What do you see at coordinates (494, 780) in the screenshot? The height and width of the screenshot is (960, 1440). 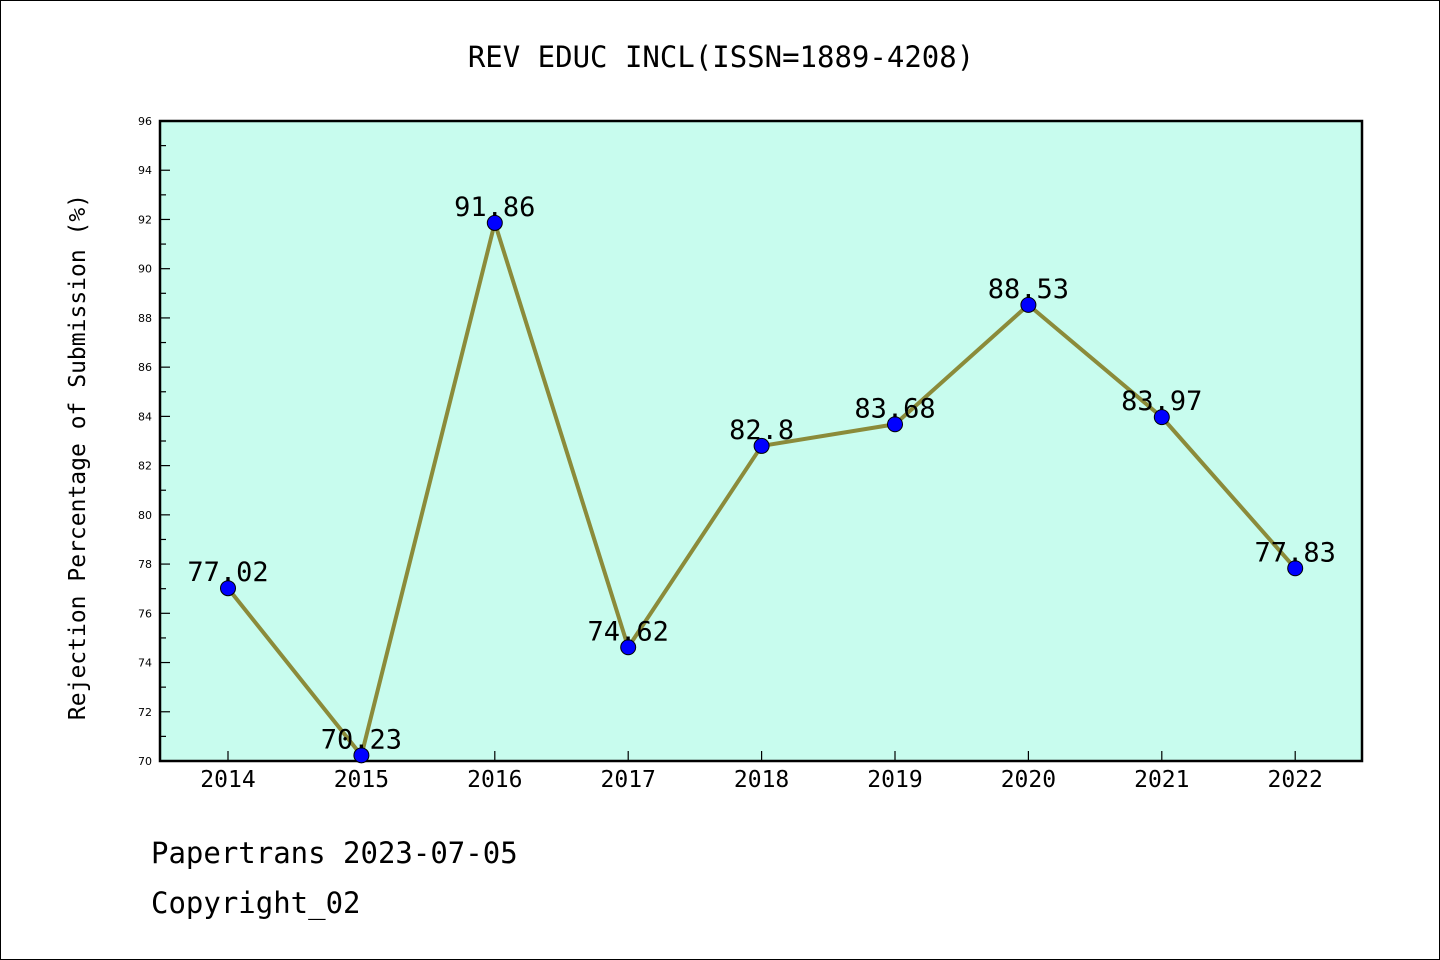 I see `x-tick-label: 2016` at bounding box center [494, 780].